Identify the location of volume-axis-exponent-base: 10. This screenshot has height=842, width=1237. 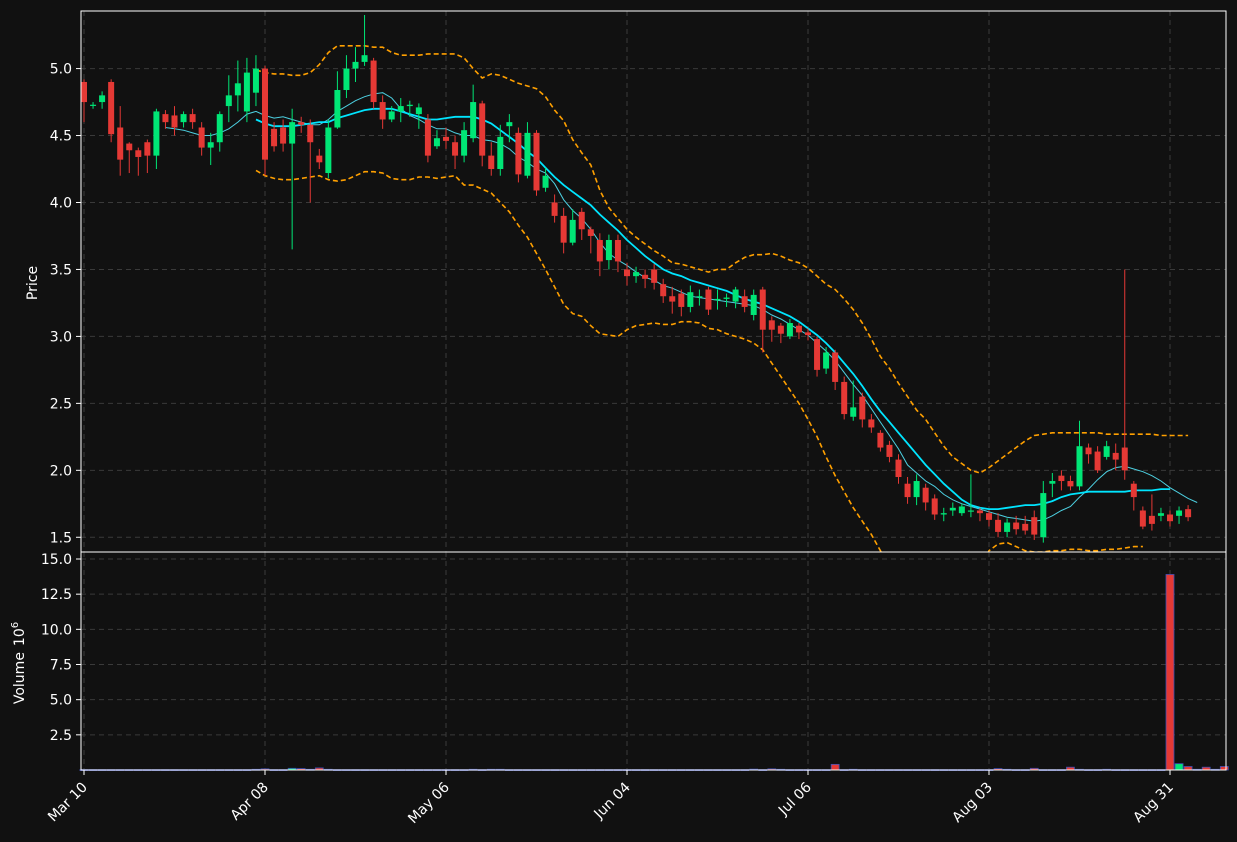
(20, 637).